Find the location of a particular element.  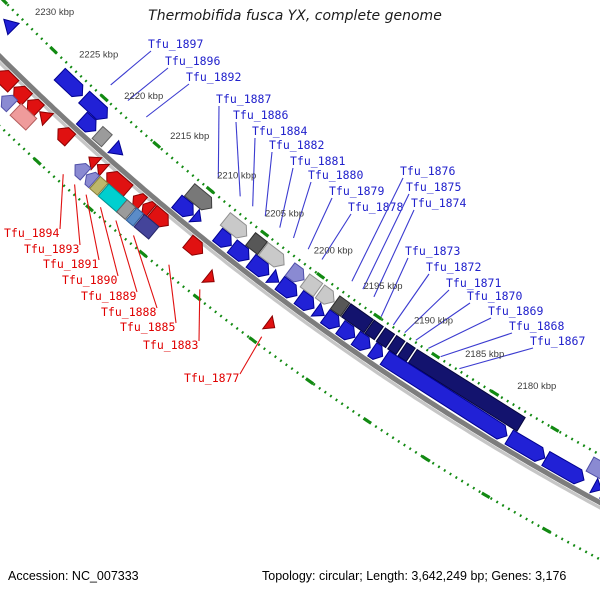

gene-label: Tfu_1870 is located at coordinates (494, 296).